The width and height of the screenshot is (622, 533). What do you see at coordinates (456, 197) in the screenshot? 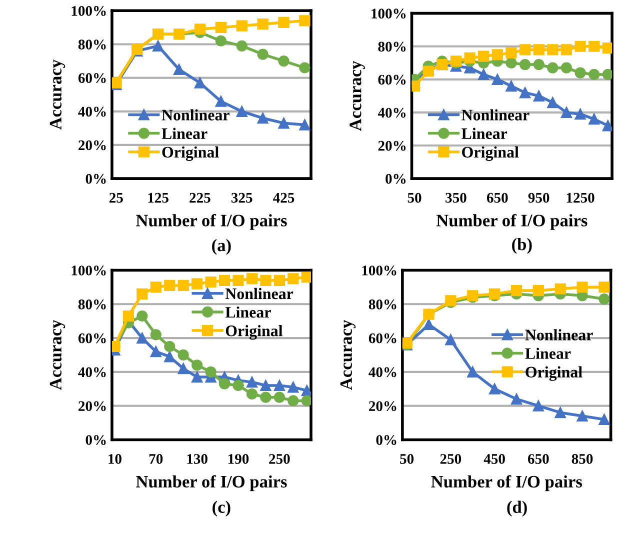
I see `x-tick-label: 350` at bounding box center [456, 197].